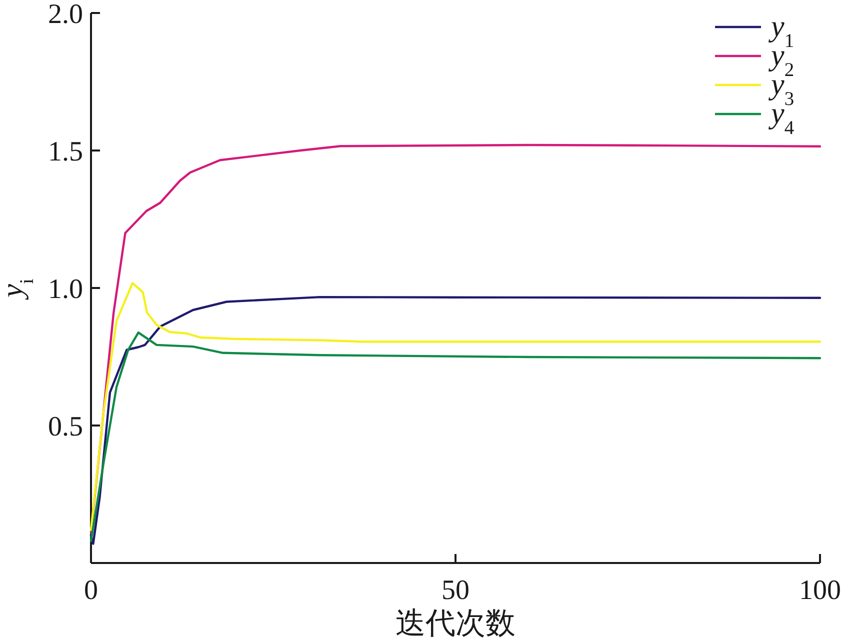 The width and height of the screenshot is (848, 638). What do you see at coordinates (91, 590) in the screenshot?
I see `x-tick-label: 0` at bounding box center [91, 590].